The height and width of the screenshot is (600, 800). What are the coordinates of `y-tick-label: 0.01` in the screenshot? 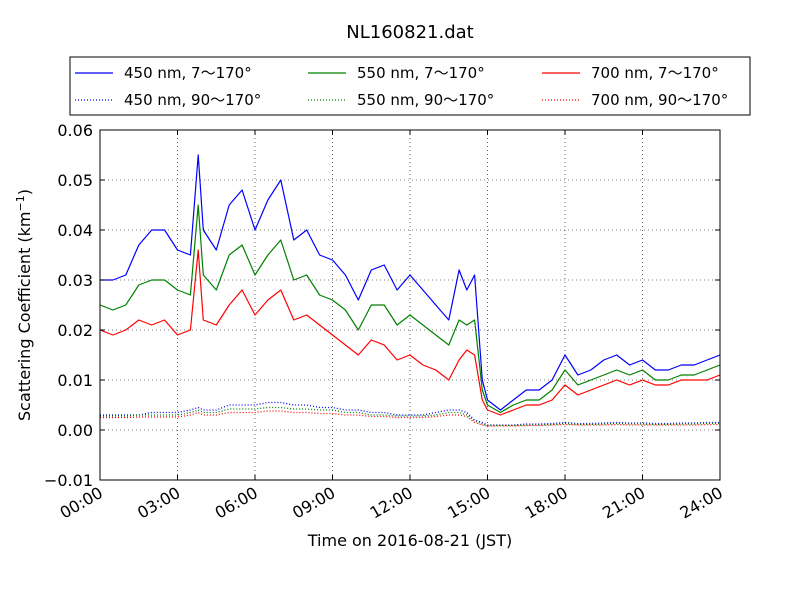 It's located at (75, 380).